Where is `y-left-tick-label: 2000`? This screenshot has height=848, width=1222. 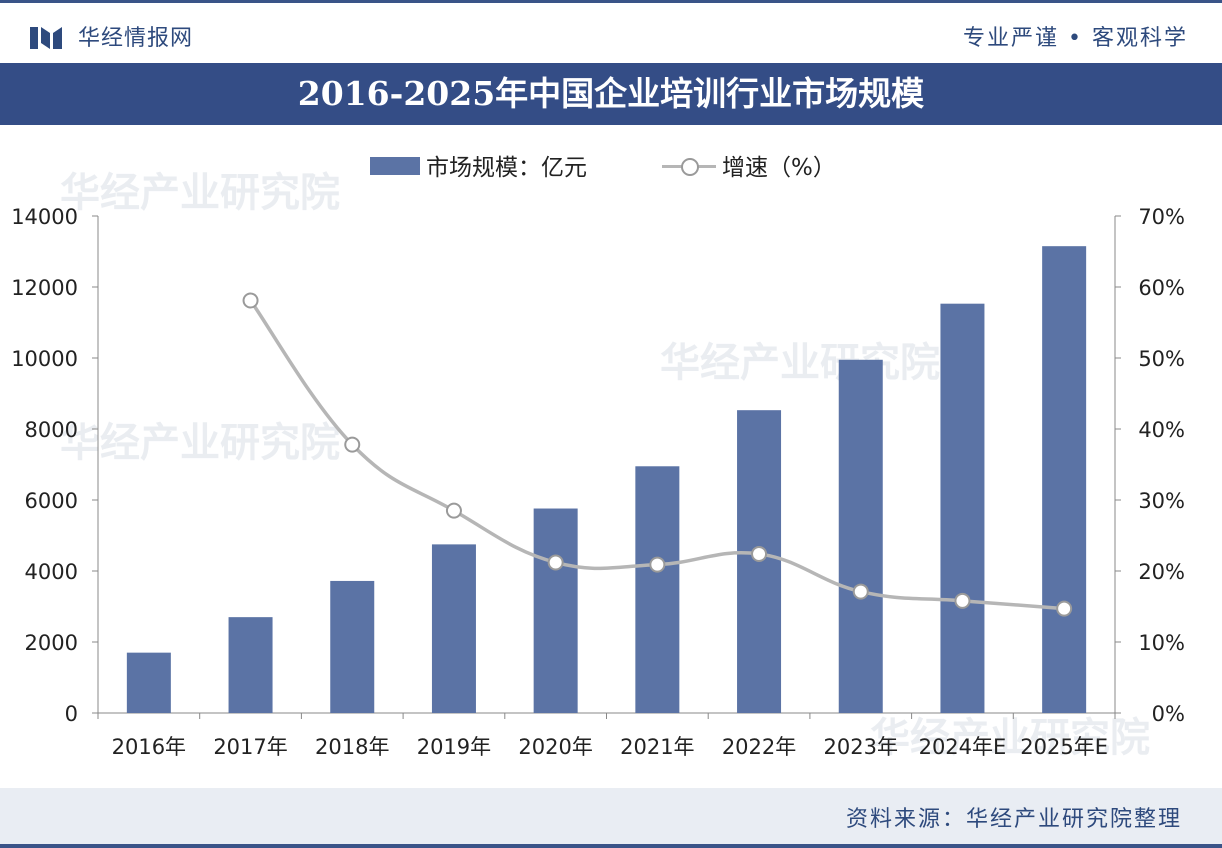
y-left-tick-label: 2000 is located at coordinates (51, 643).